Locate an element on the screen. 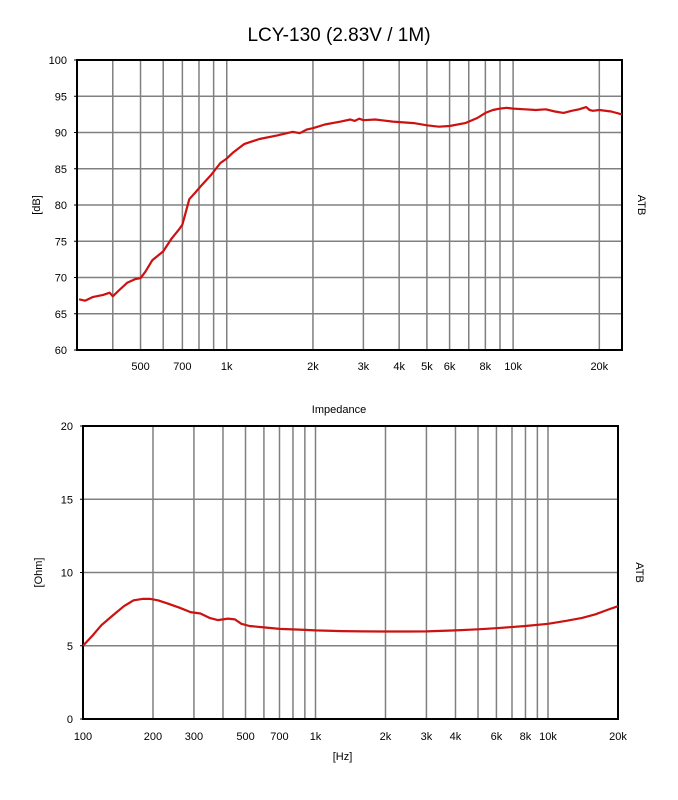 The height and width of the screenshot is (800, 678). x-tick-label: 100 is located at coordinates (83, 737).